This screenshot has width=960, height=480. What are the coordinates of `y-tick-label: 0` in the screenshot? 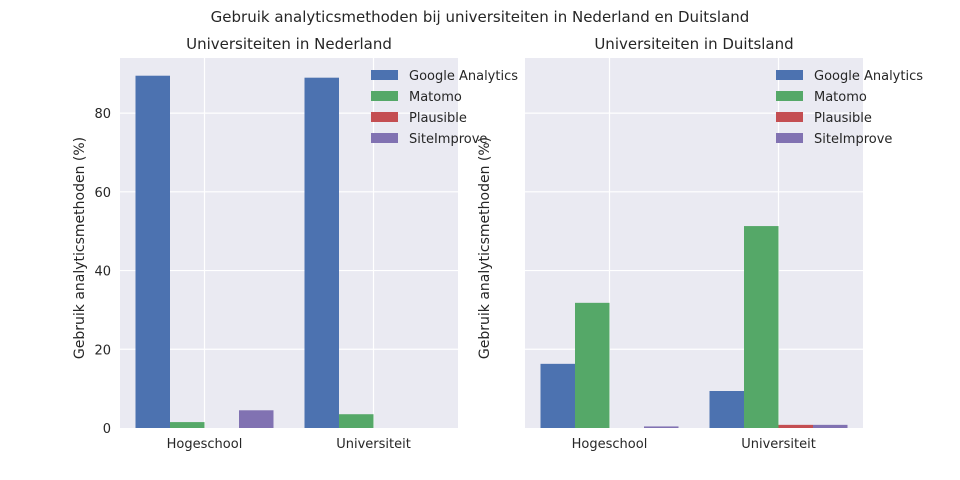 It's located at (107, 429).